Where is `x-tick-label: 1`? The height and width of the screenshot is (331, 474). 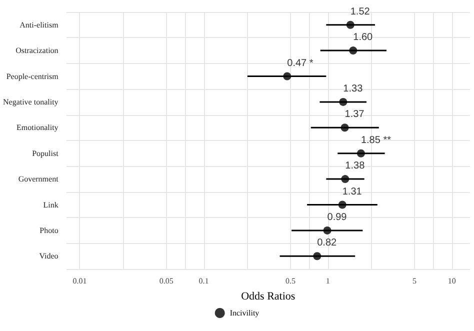
x-tick-label: 1 is located at coordinates (328, 281).